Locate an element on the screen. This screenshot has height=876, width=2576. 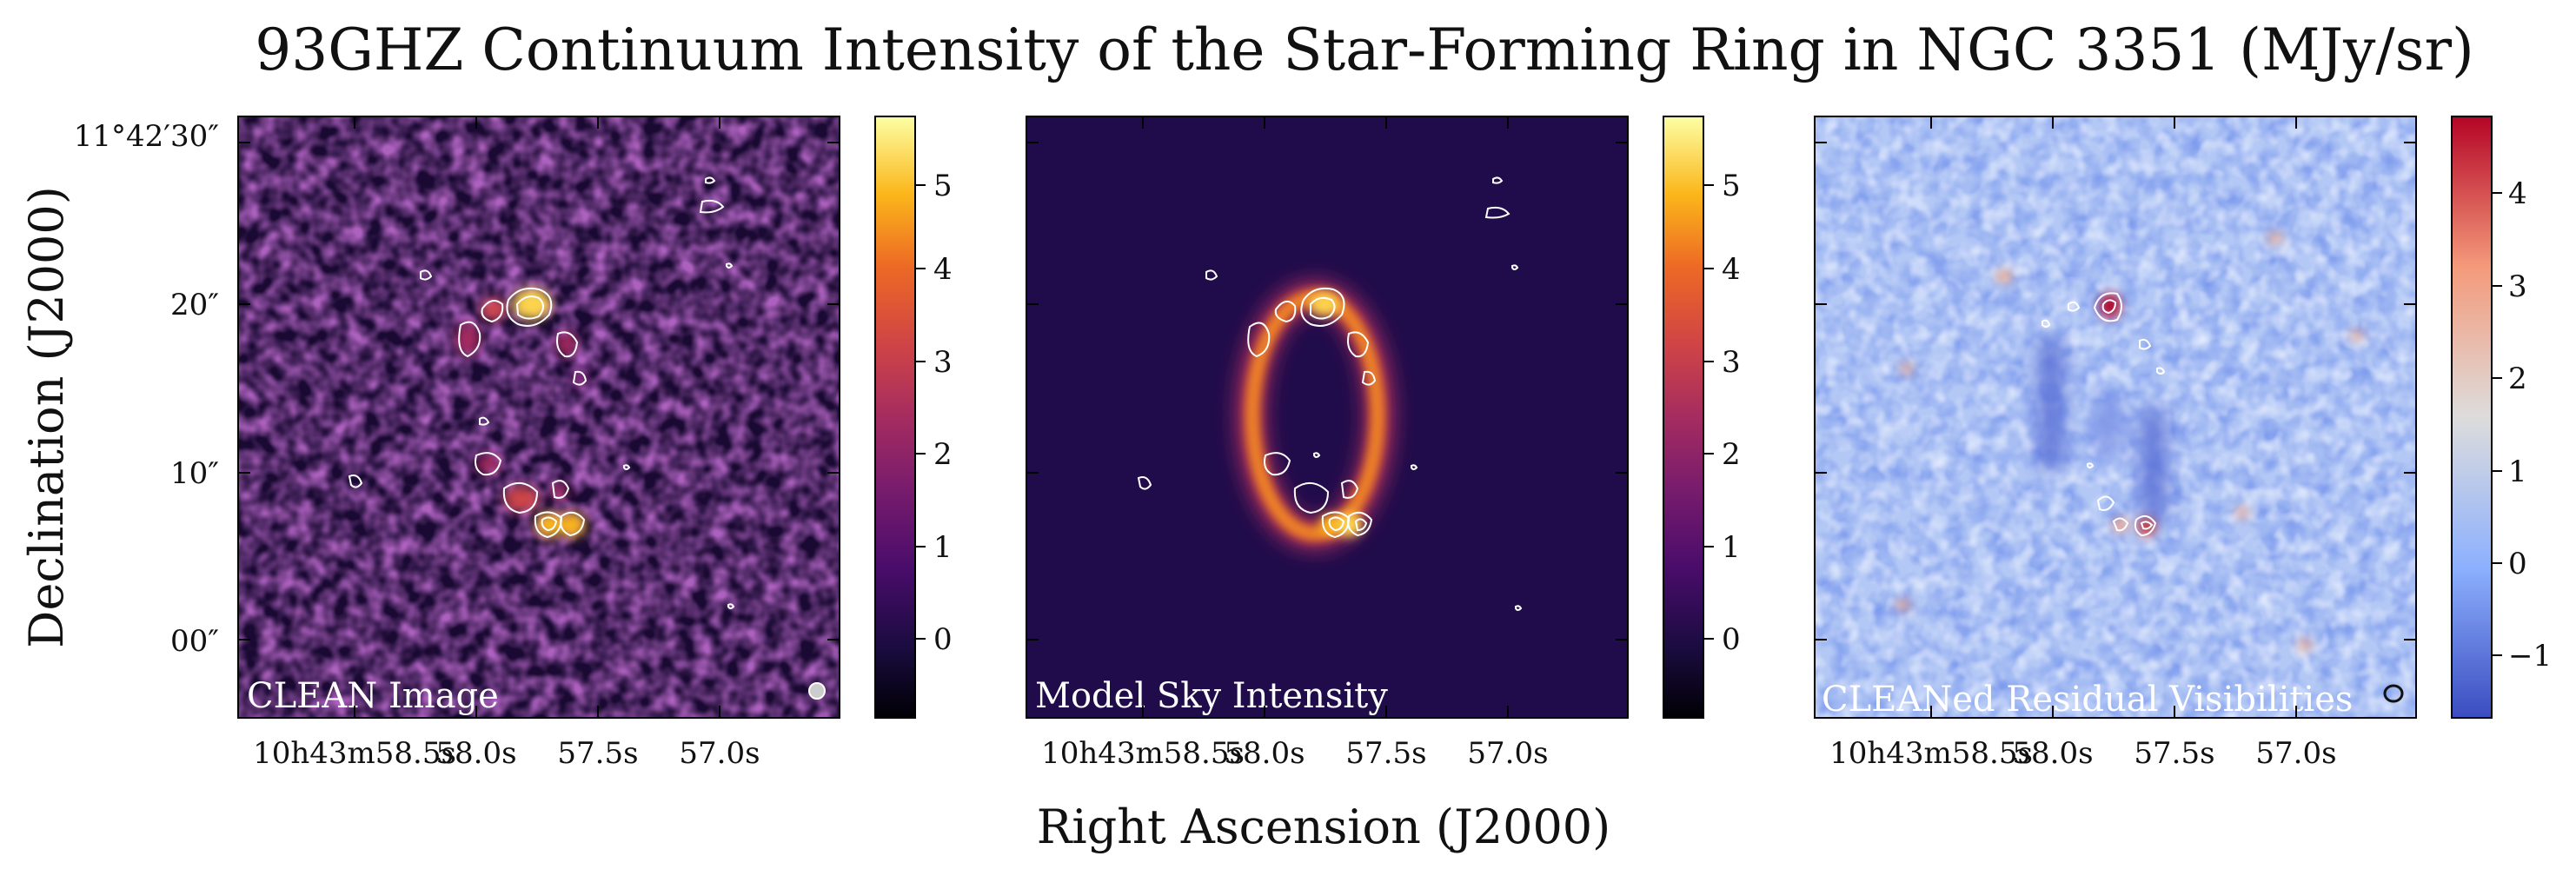
x-axis-label: Right Ascension (J2000) is located at coordinates (1323, 827).